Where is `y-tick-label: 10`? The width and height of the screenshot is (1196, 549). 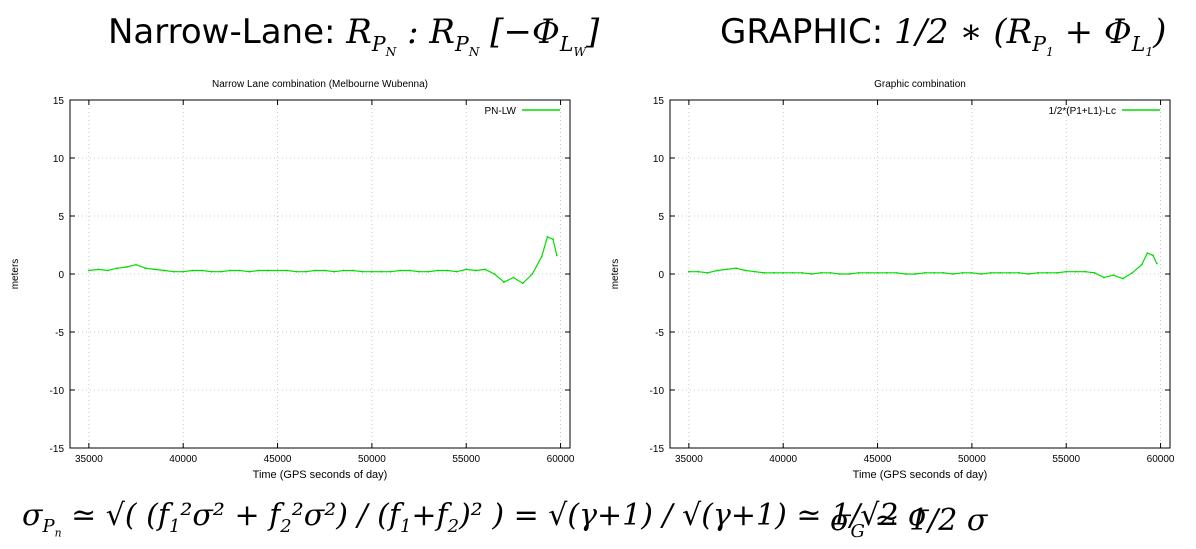 y-tick-label: 10 is located at coordinates (659, 159).